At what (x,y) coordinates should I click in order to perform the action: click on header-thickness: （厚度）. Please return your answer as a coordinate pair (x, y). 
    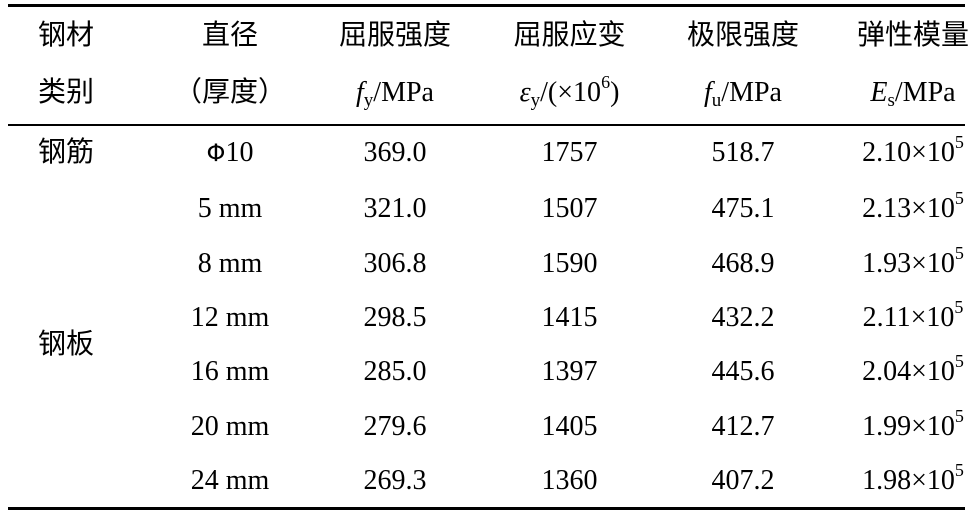
    Looking at the image, I should click on (229, 92).